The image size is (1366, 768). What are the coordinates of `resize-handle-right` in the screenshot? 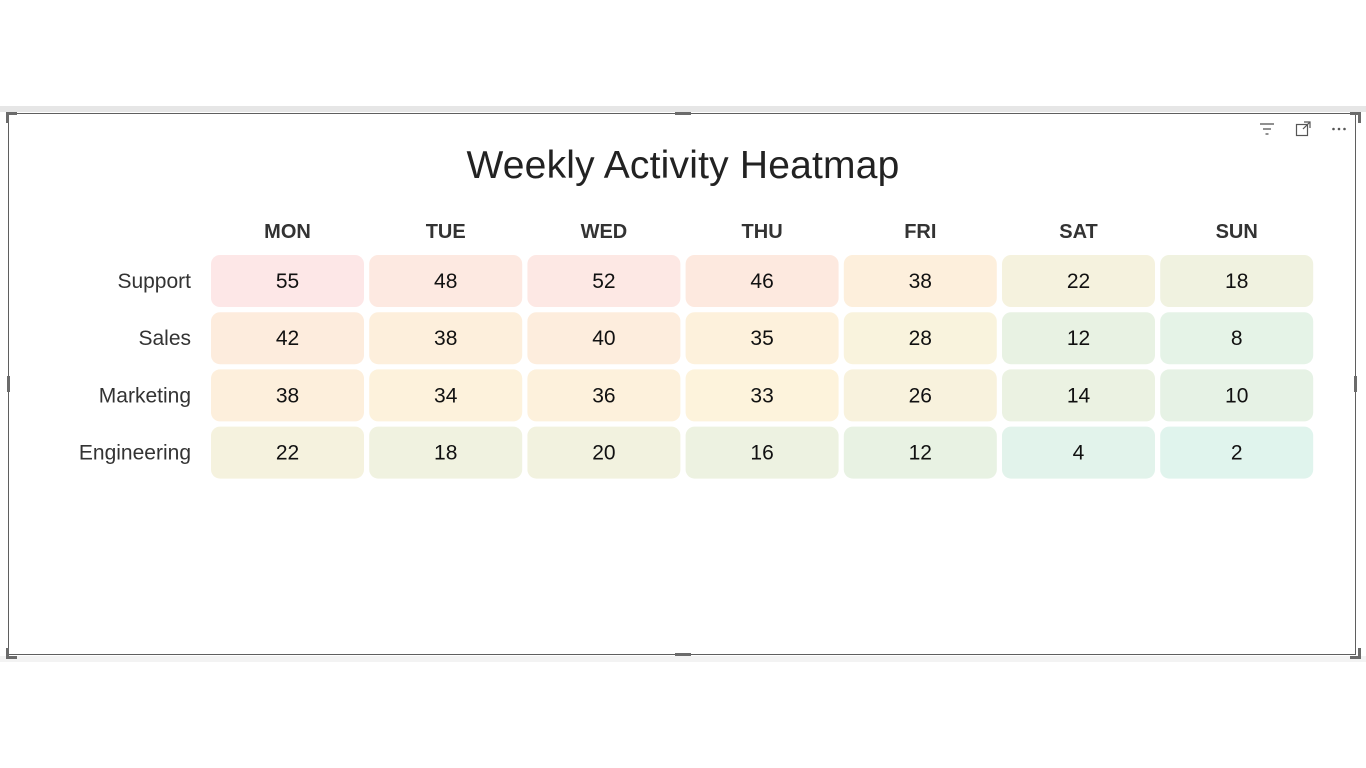 It's located at (1355, 384).